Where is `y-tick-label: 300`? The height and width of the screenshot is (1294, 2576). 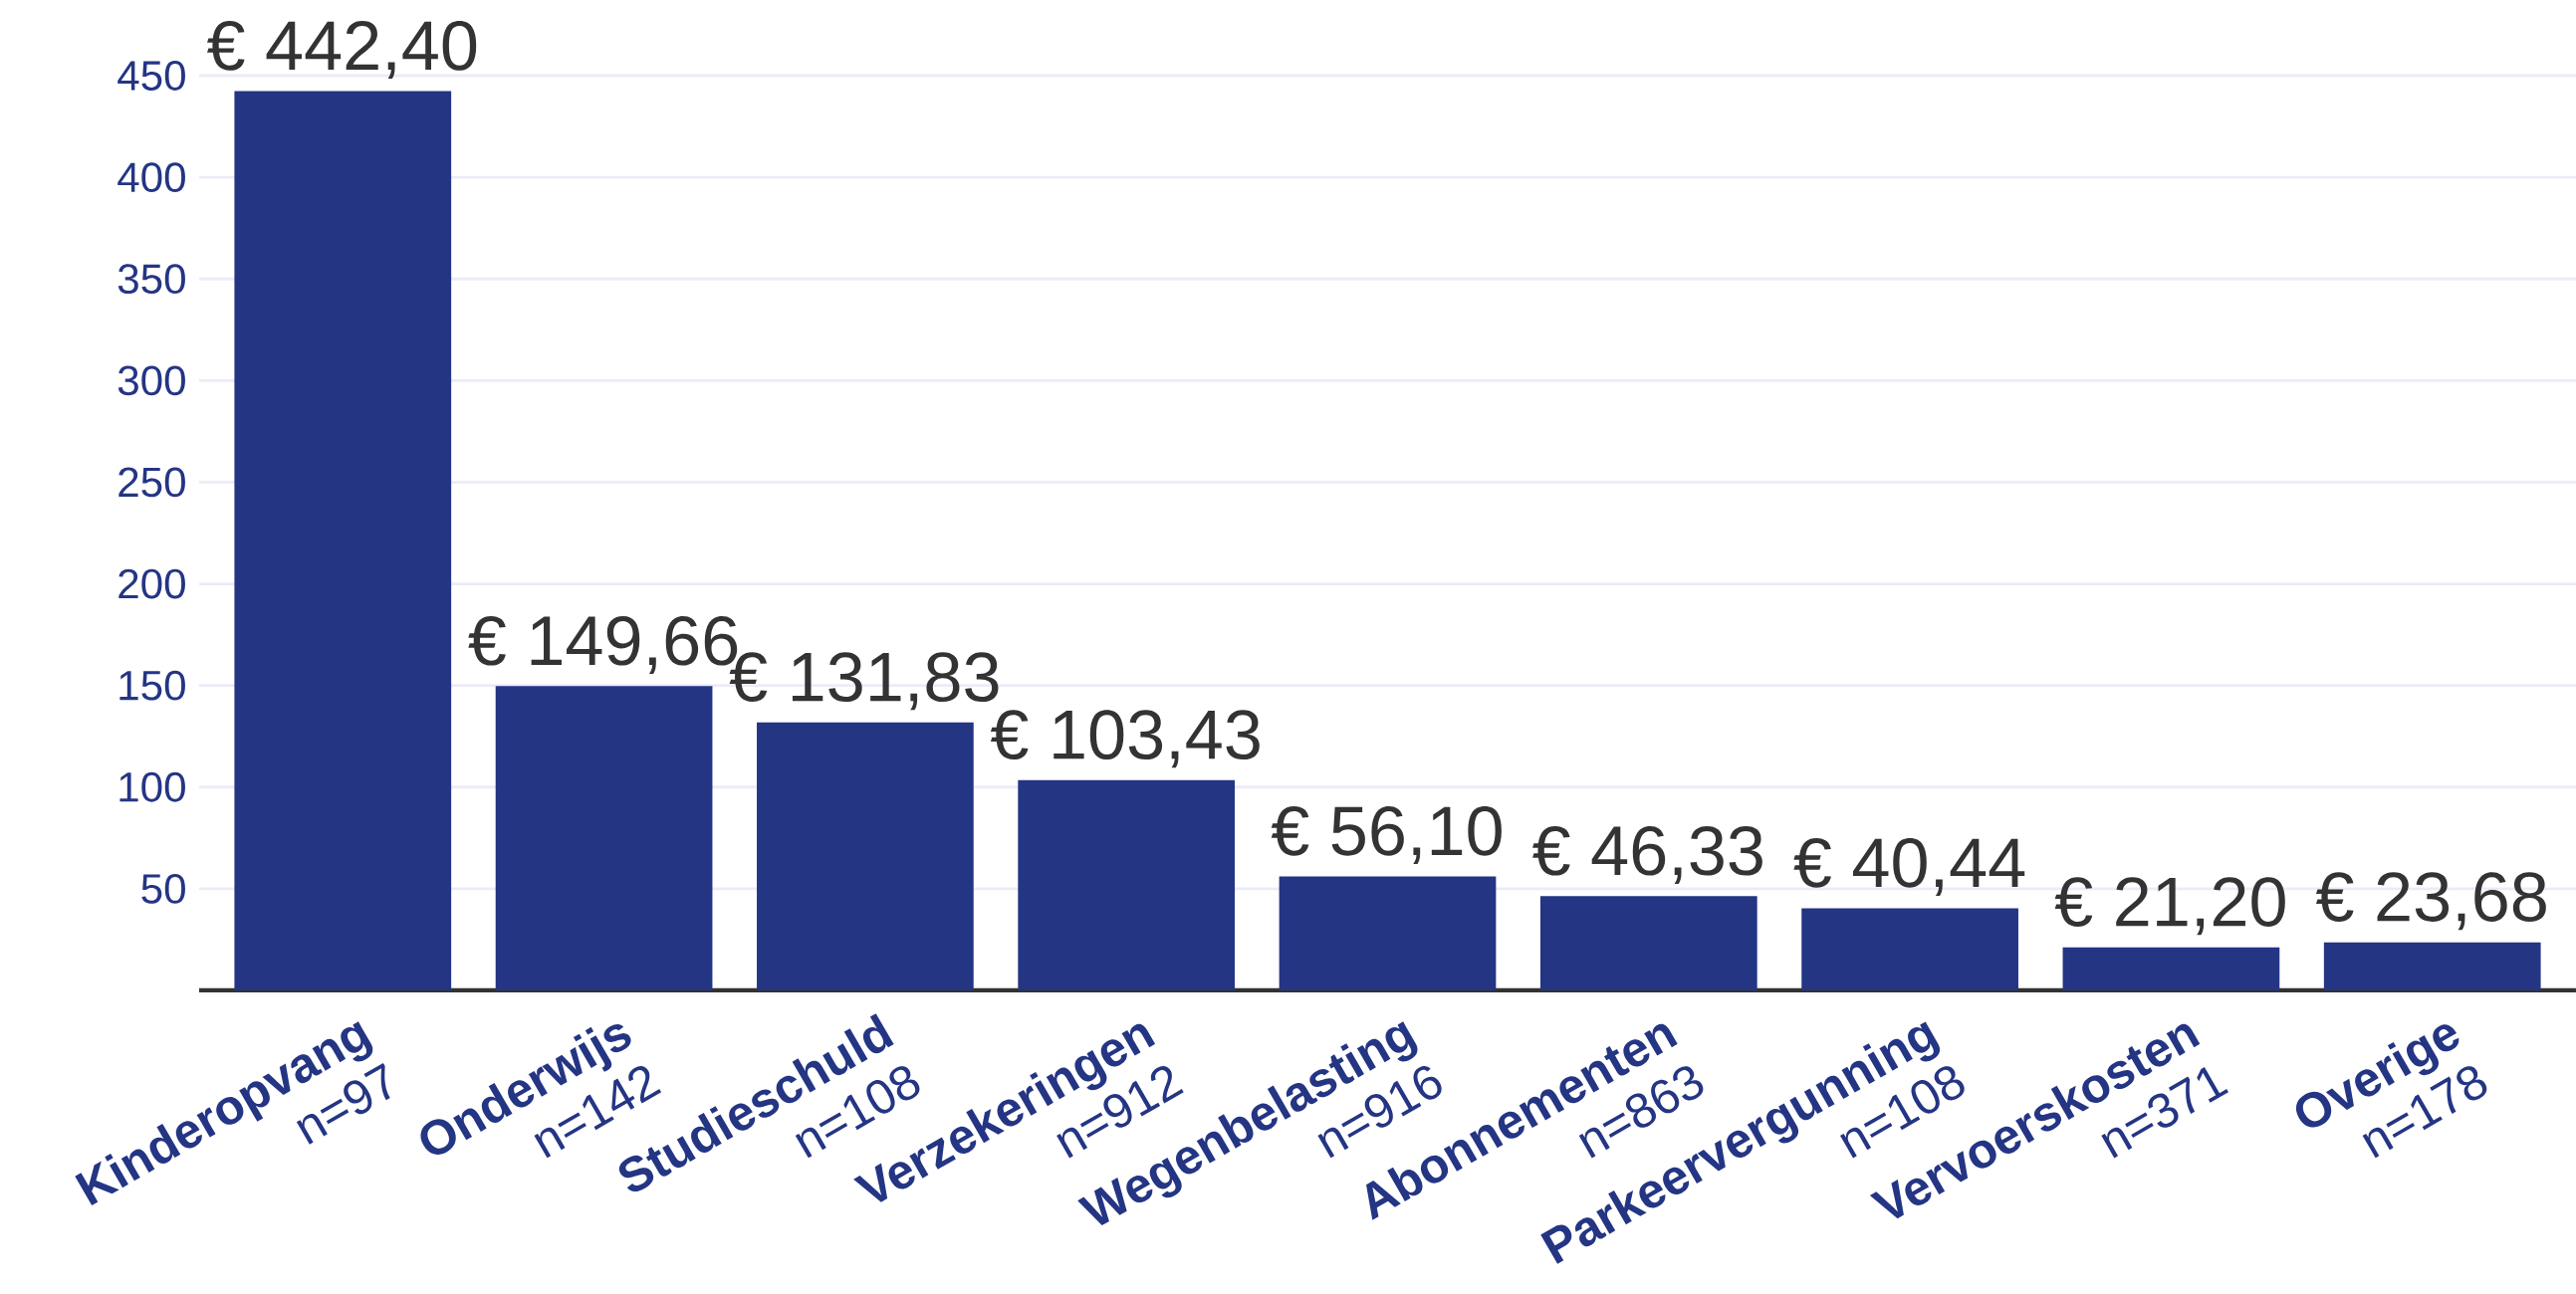
y-tick-label: 300 is located at coordinates (151, 380).